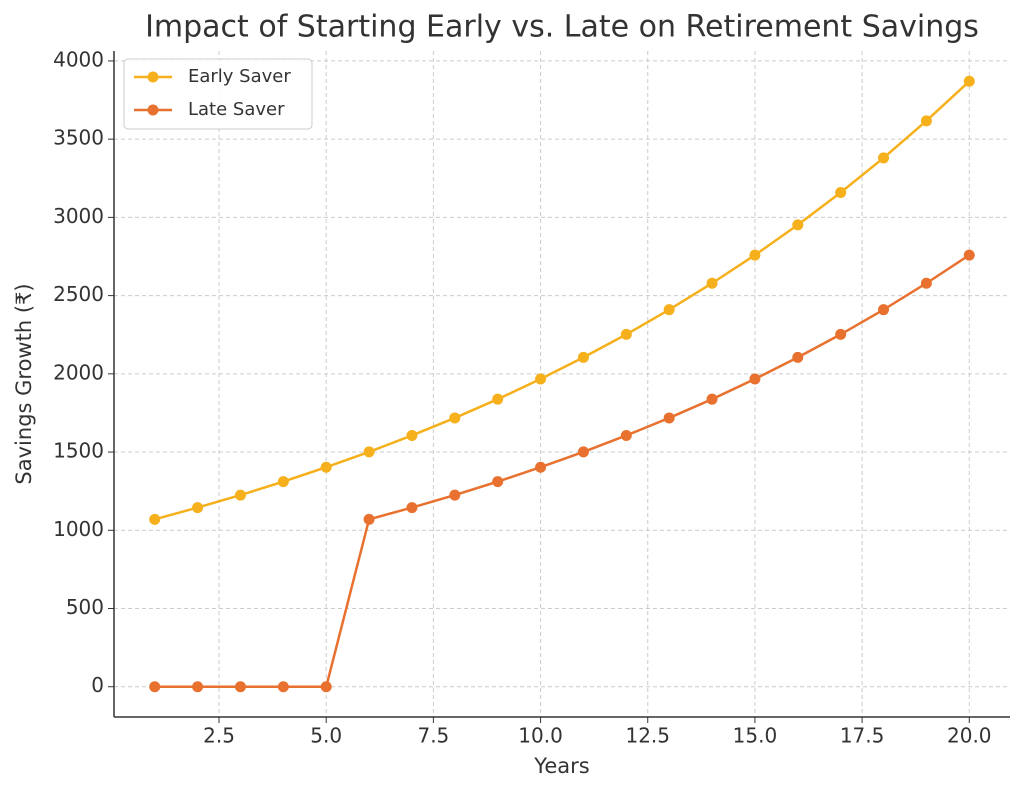 The width and height of the screenshot is (1024, 795). I want to click on x-tick-label: 17.5, so click(862, 736).